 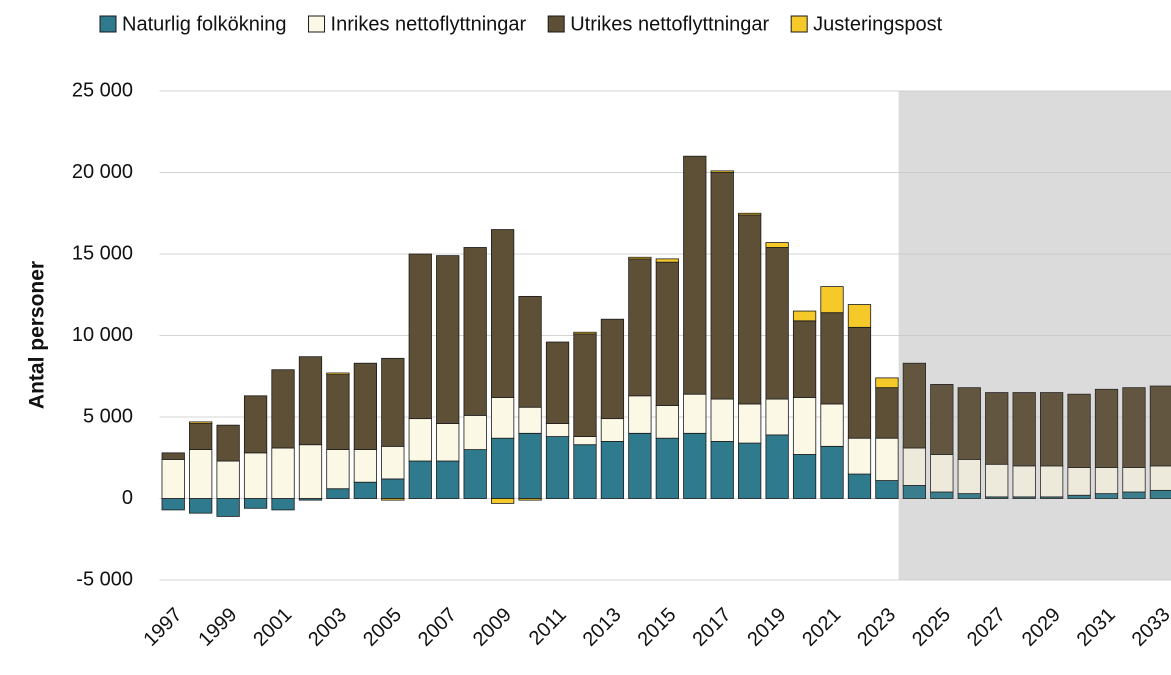 What do you see at coordinates (204, 24) in the screenshot?
I see `legend-label: Naturlig folkökning` at bounding box center [204, 24].